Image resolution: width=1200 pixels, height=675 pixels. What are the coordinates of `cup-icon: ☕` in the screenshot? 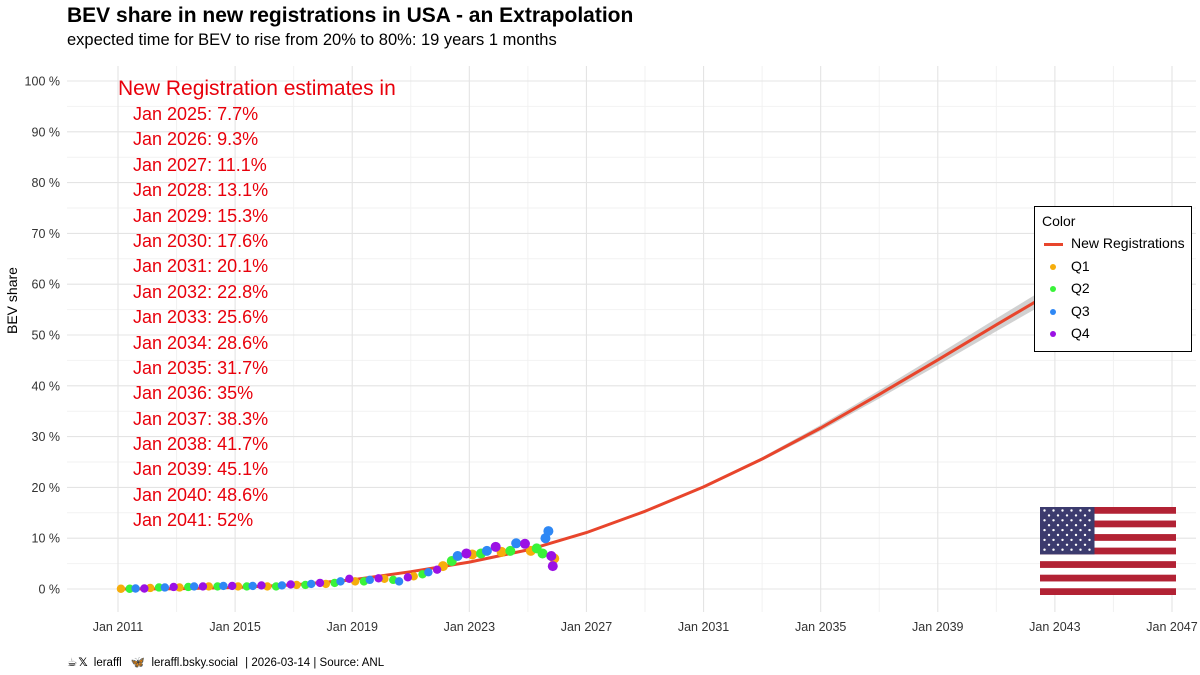 It's located at (72, 663).